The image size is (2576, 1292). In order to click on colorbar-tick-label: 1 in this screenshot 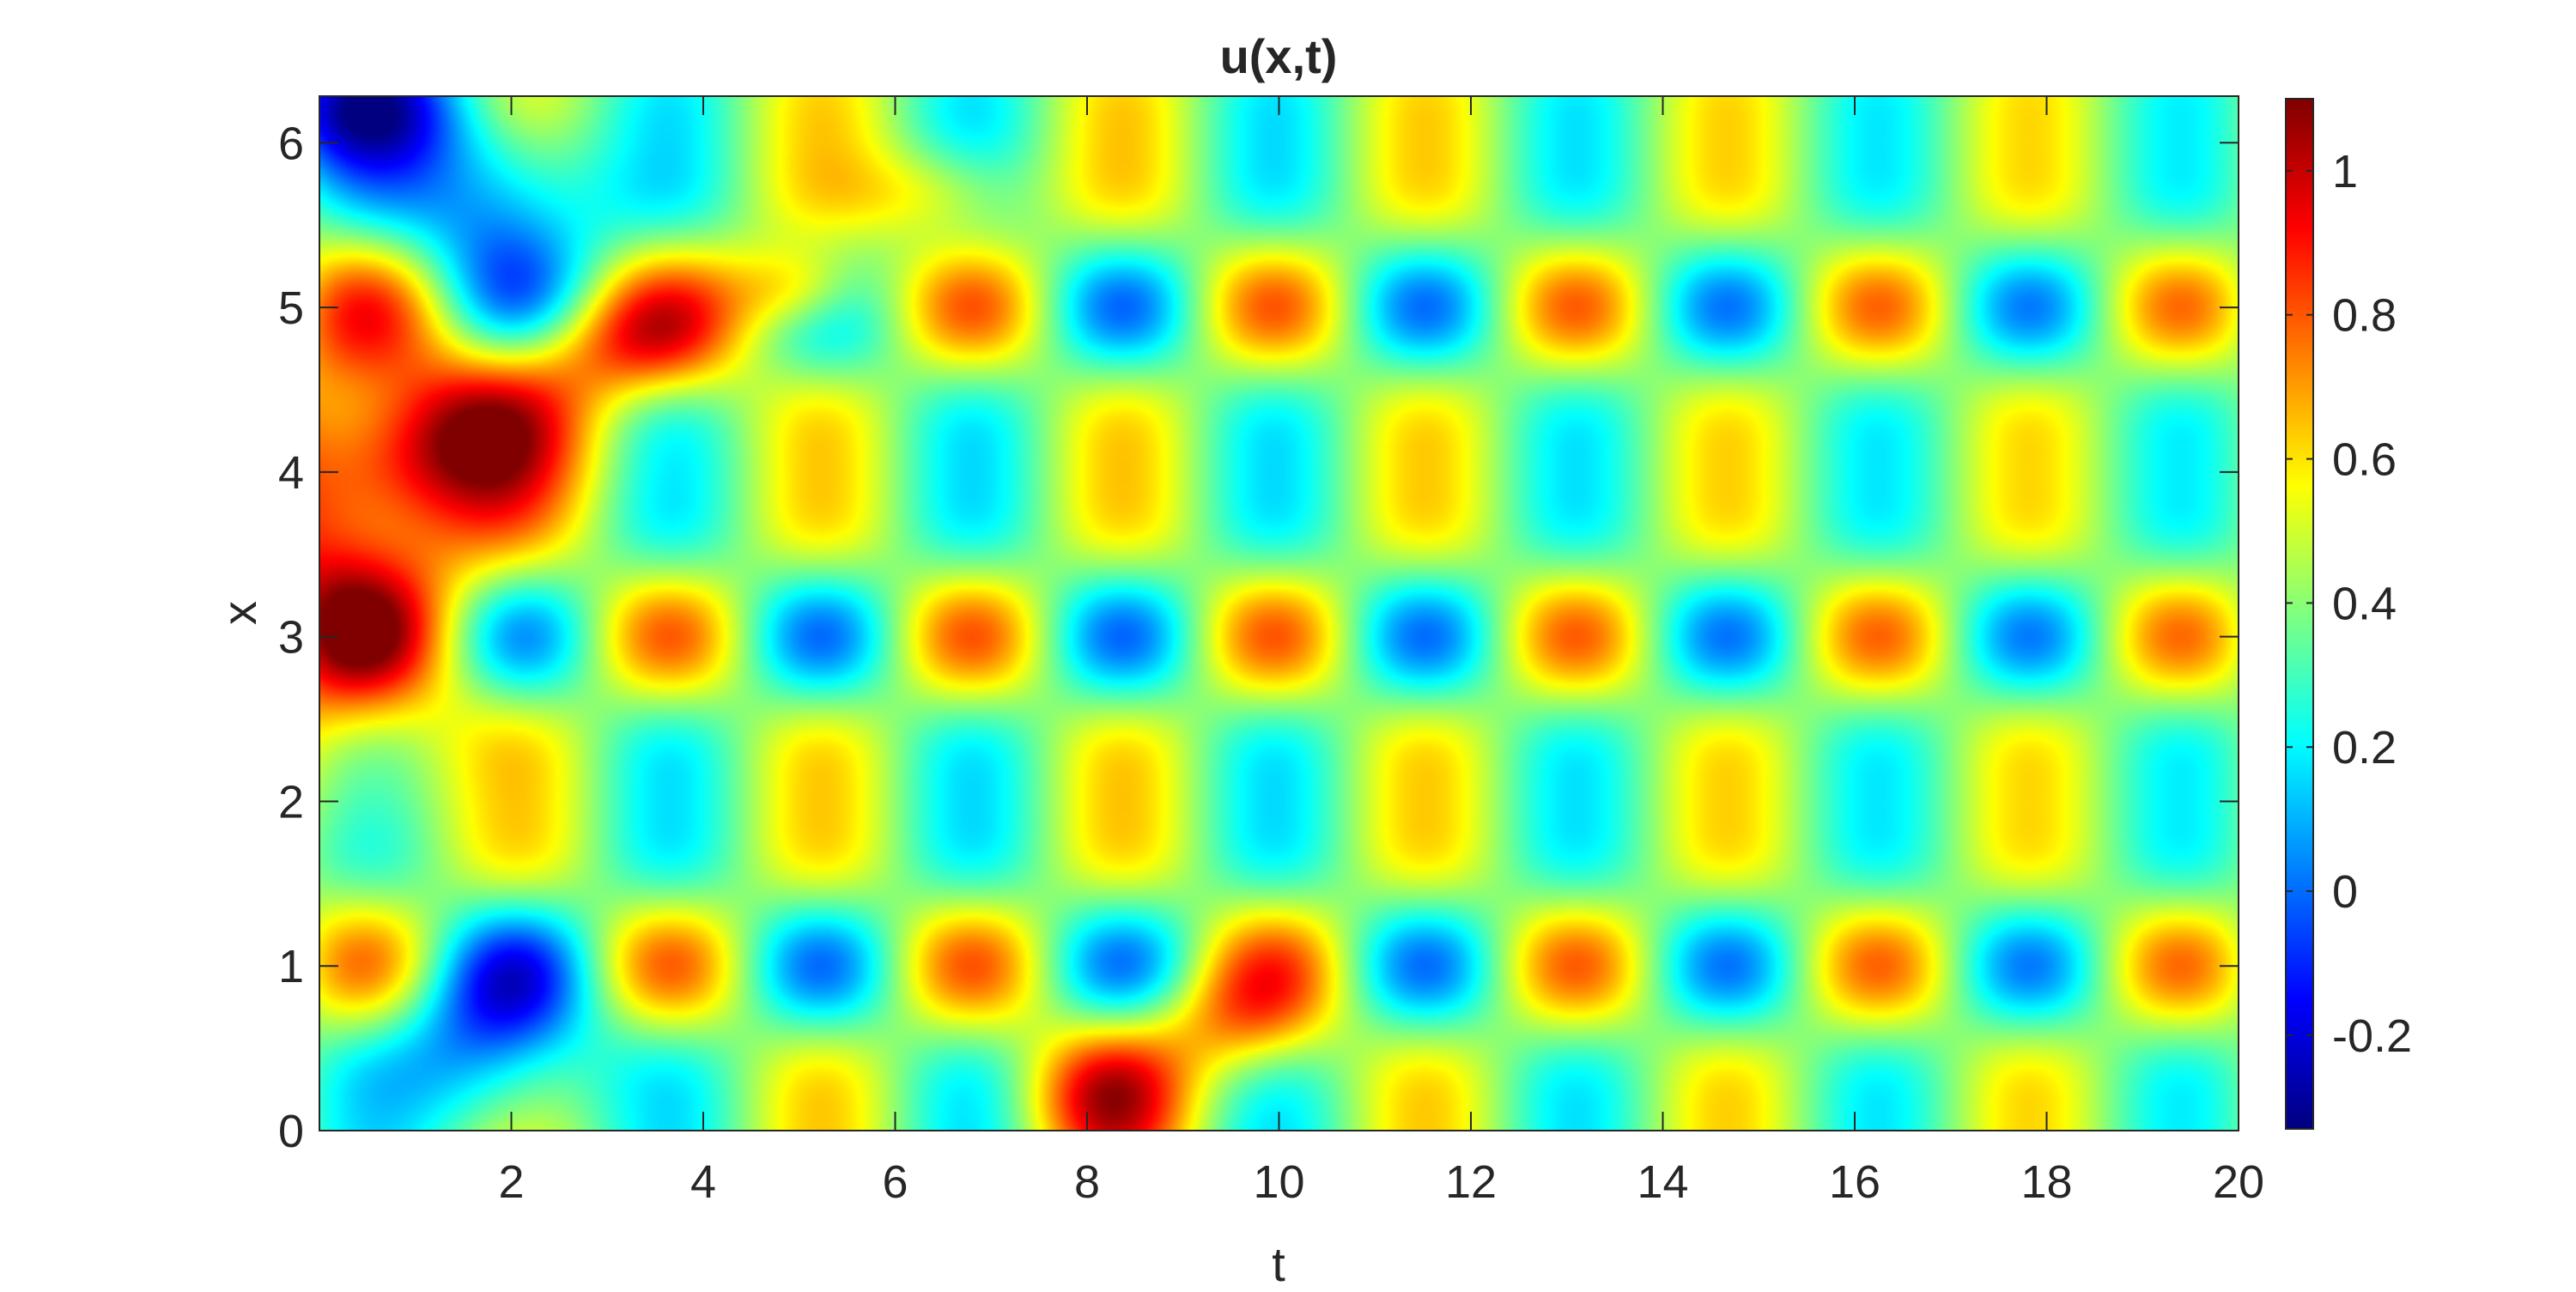, I will do `click(2345, 171)`.